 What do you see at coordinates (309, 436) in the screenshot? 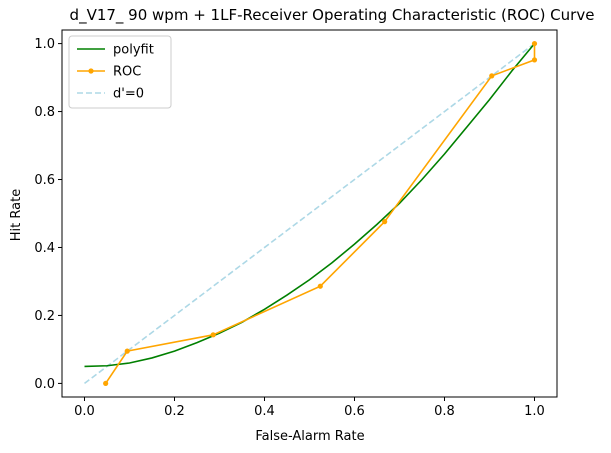
I see `x-axis-label: False-Alarm Rate` at bounding box center [309, 436].